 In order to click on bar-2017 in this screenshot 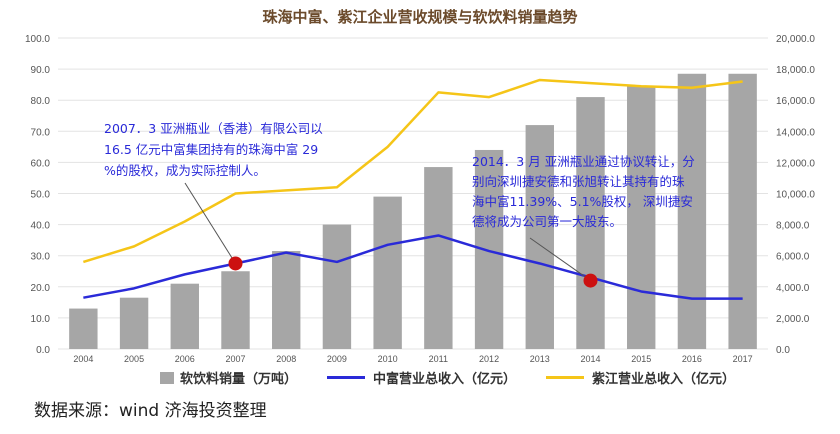, I will do `click(742, 211)`.